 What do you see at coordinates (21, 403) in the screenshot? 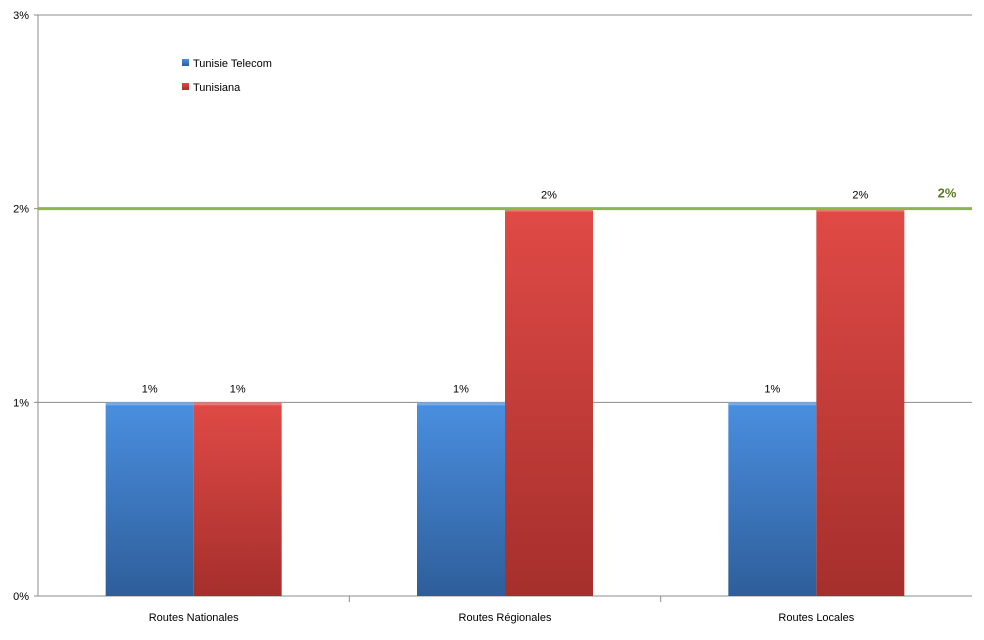
I see `y-tick-label: 1%` at bounding box center [21, 403].